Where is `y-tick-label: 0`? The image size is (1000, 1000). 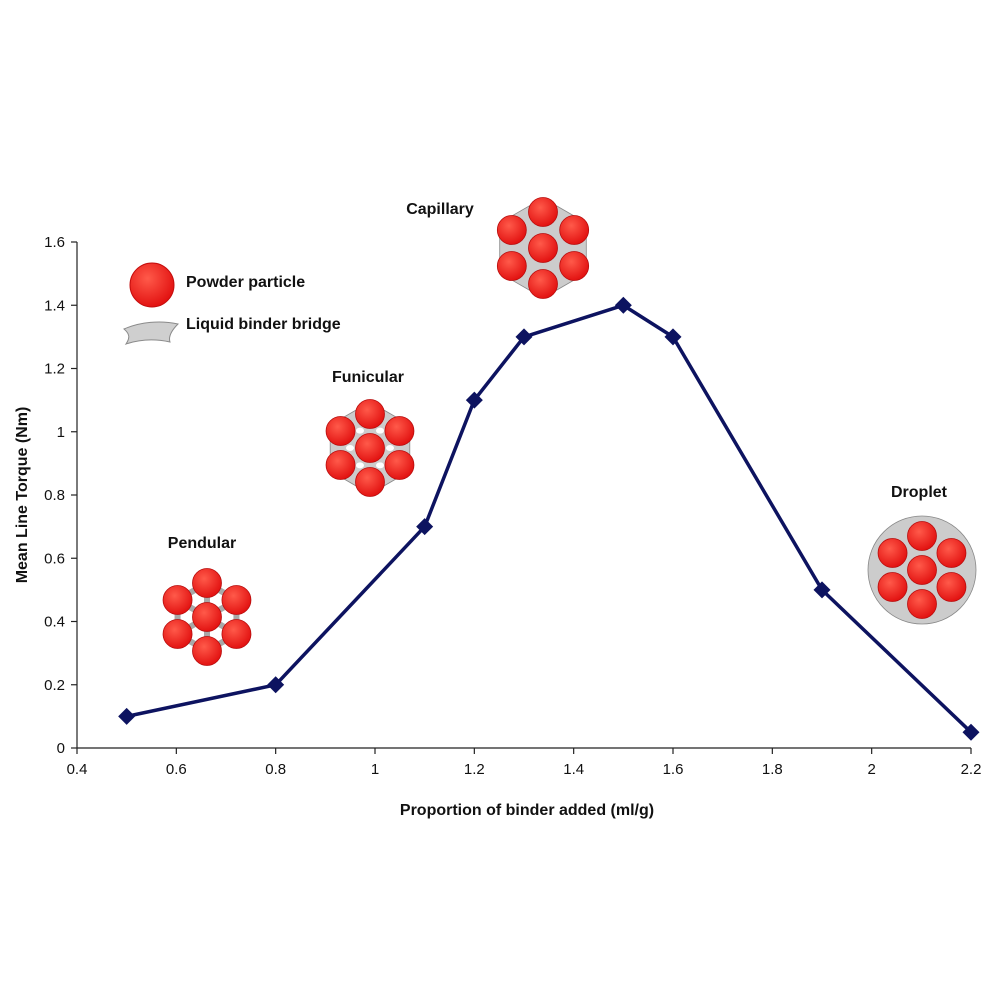
y-tick-label: 0 is located at coordinates (61, 748).